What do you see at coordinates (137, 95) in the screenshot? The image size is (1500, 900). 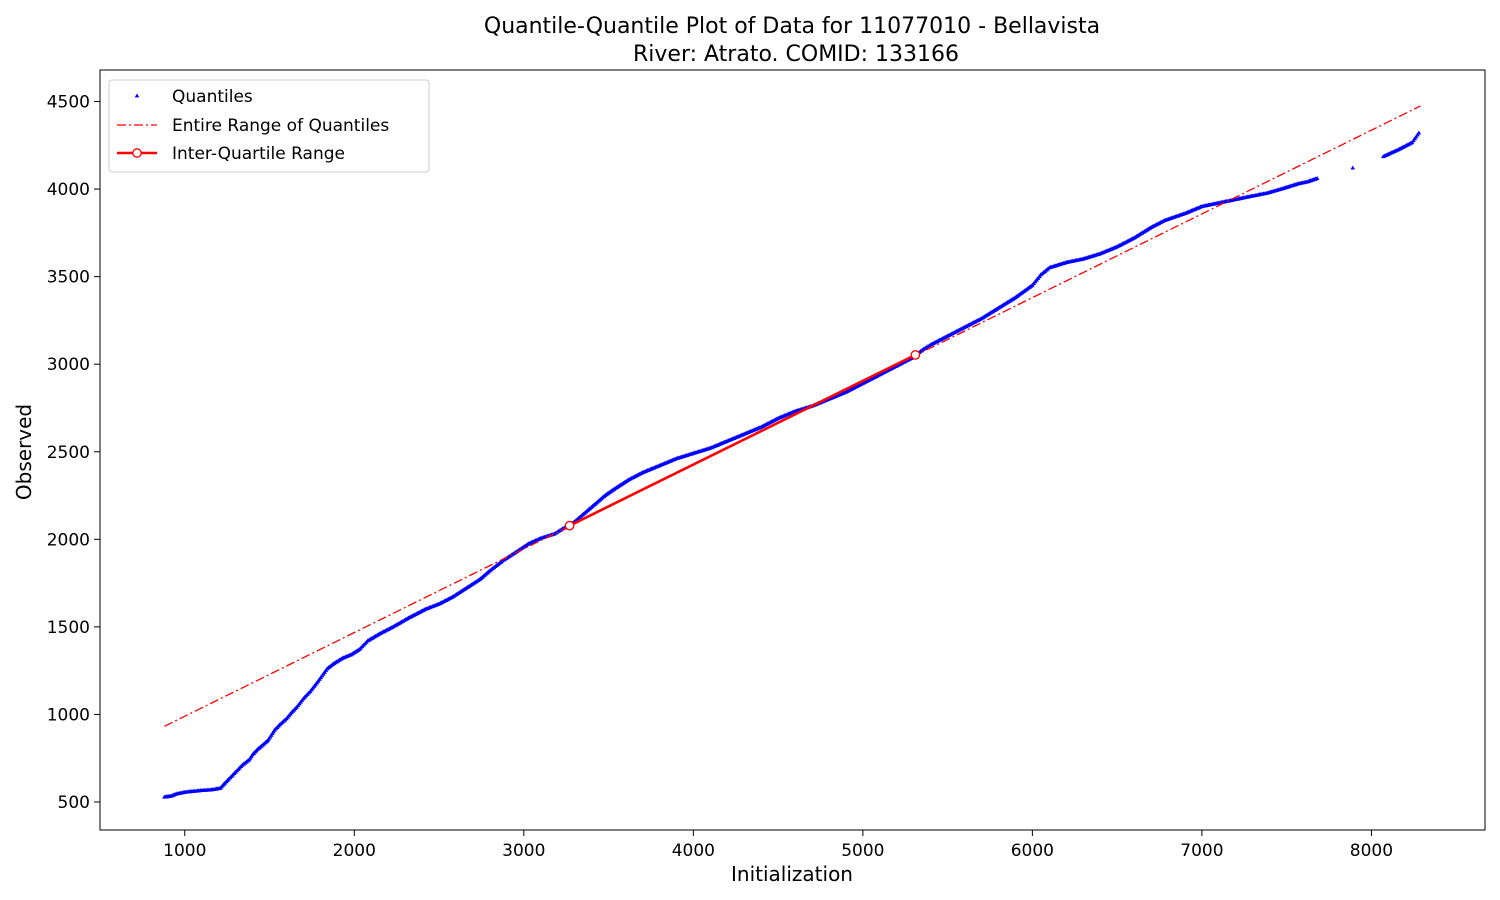 I see `legend-swatch-quantiles` at bounding box center [137, 95].